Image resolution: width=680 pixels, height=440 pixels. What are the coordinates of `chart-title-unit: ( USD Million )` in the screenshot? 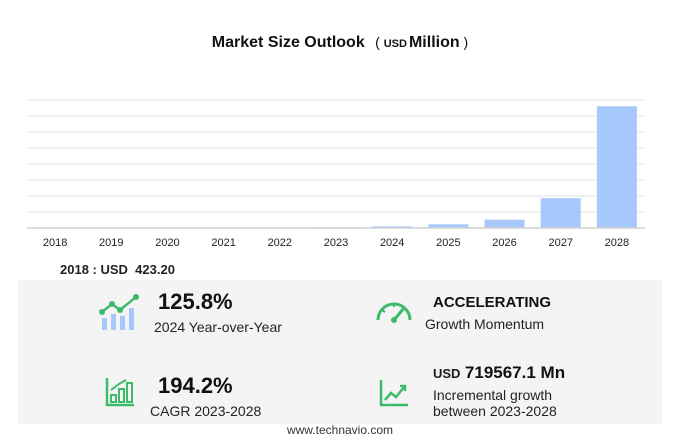 It's located at (422, 42).